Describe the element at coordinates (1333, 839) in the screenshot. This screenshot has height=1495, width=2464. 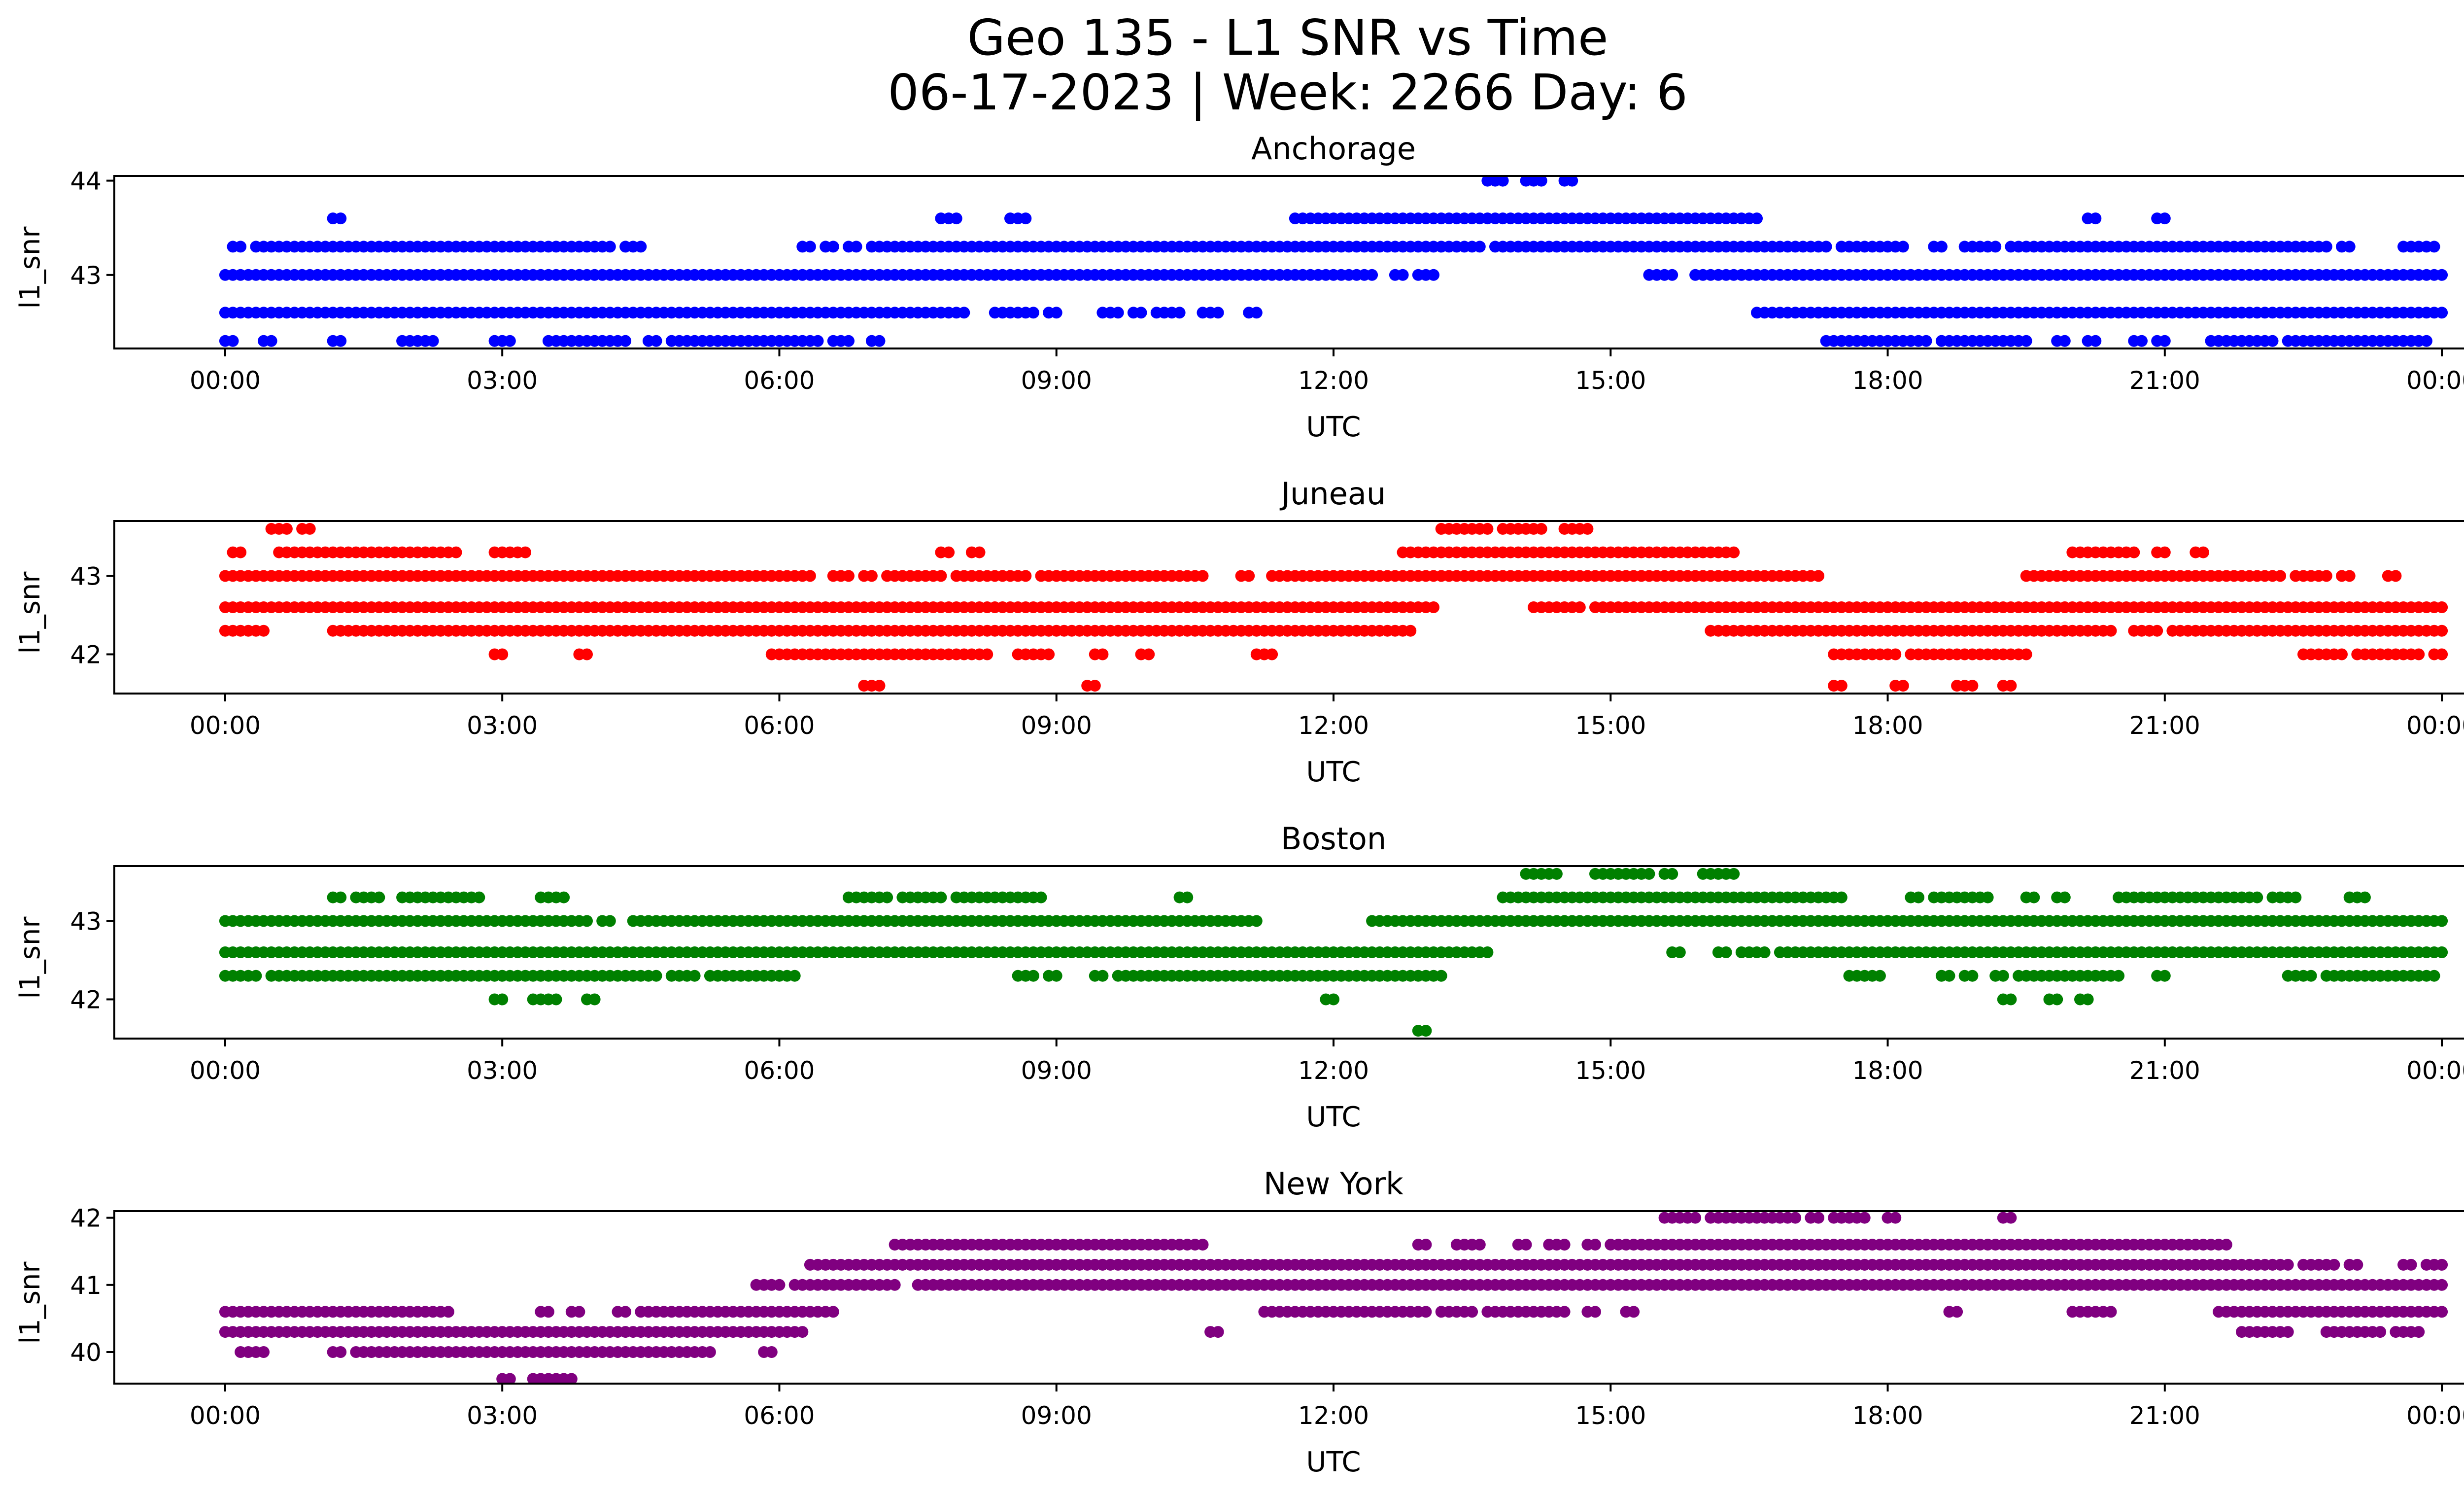
I see `subplot-title: Boston` at that location.